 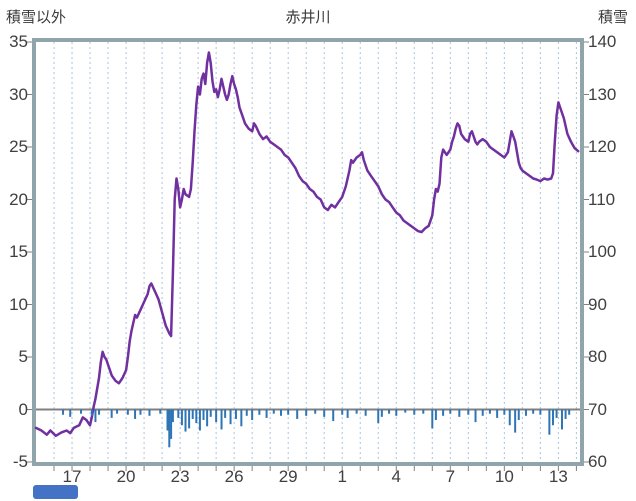 I want to click on chart-title: 赤井川, so click(x=308, y=17).